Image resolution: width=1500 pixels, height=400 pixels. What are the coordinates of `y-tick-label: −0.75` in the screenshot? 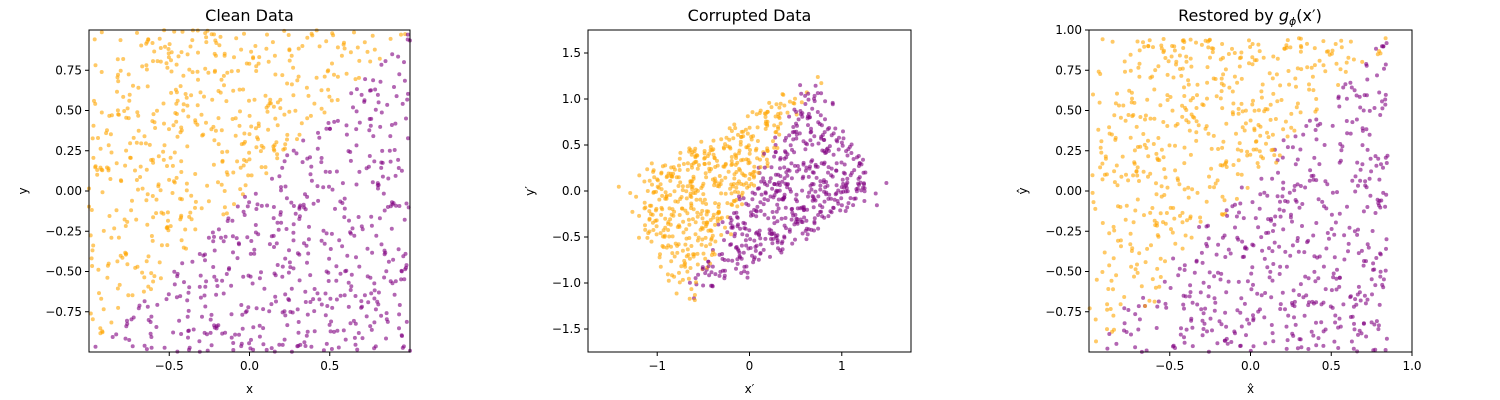 It's located at (63, 312).